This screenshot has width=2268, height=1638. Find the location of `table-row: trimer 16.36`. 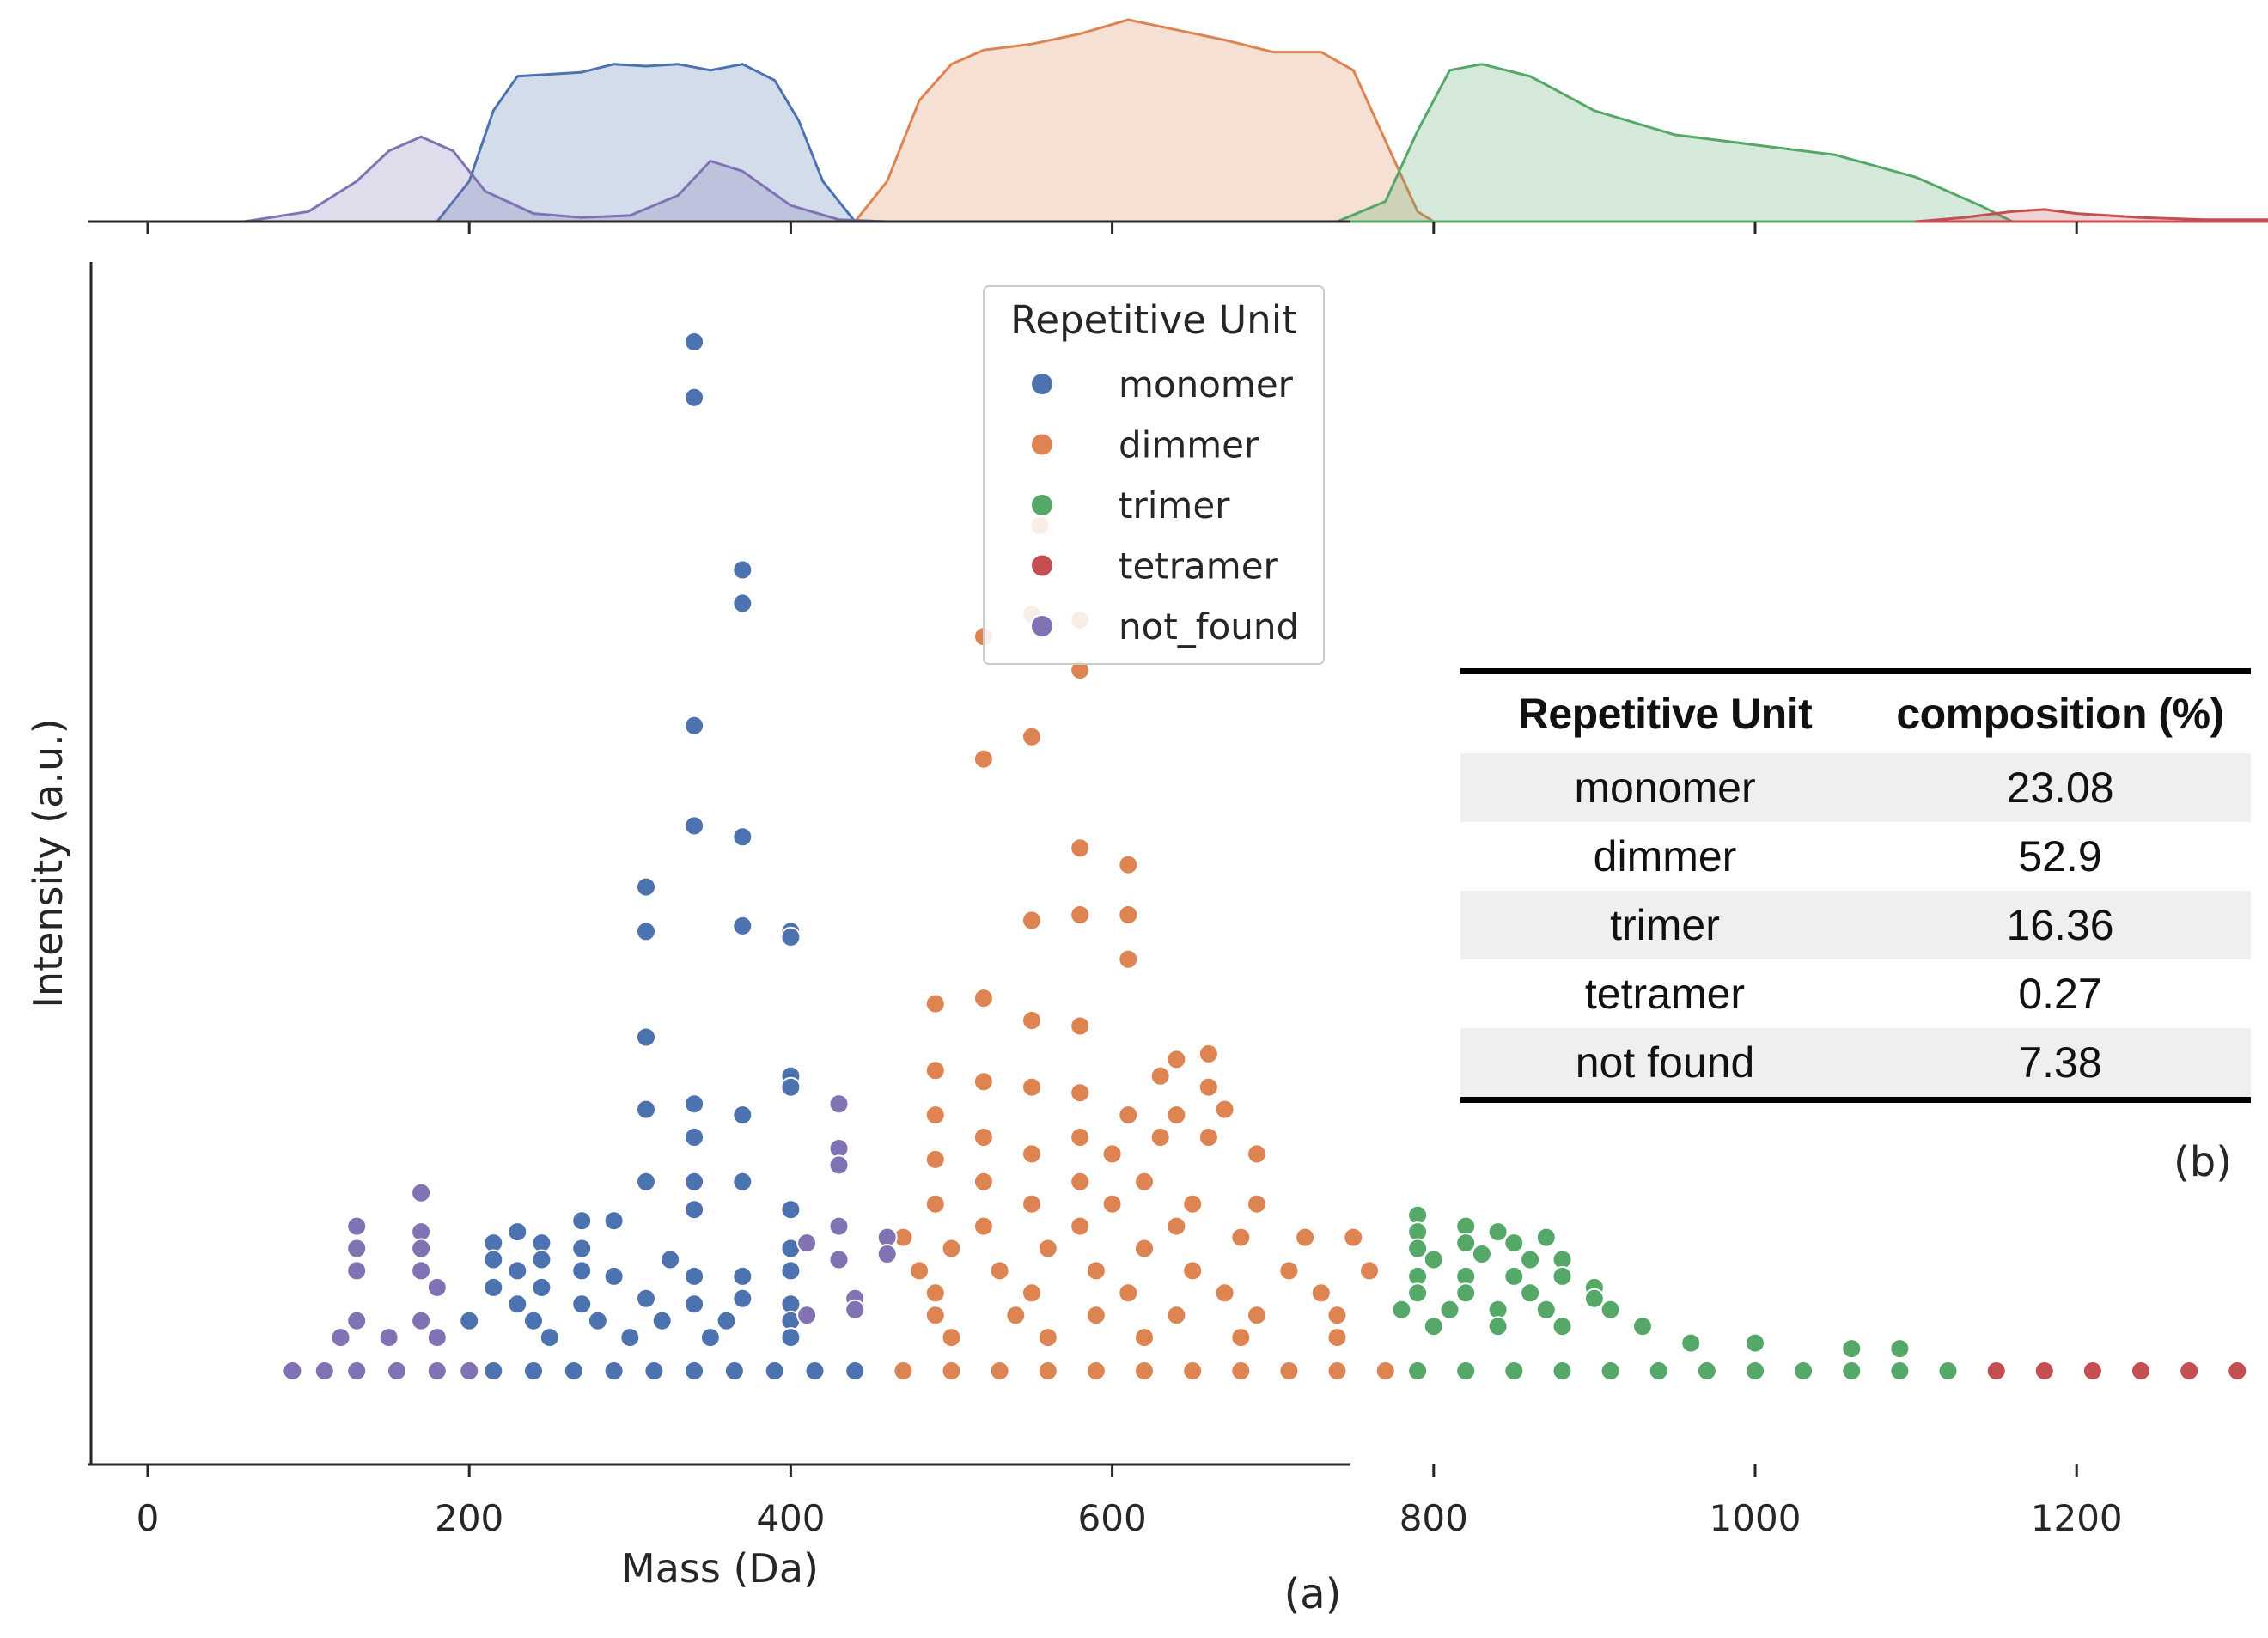

table-row: trimer 16.36 is located at coordinates (1855, 925).